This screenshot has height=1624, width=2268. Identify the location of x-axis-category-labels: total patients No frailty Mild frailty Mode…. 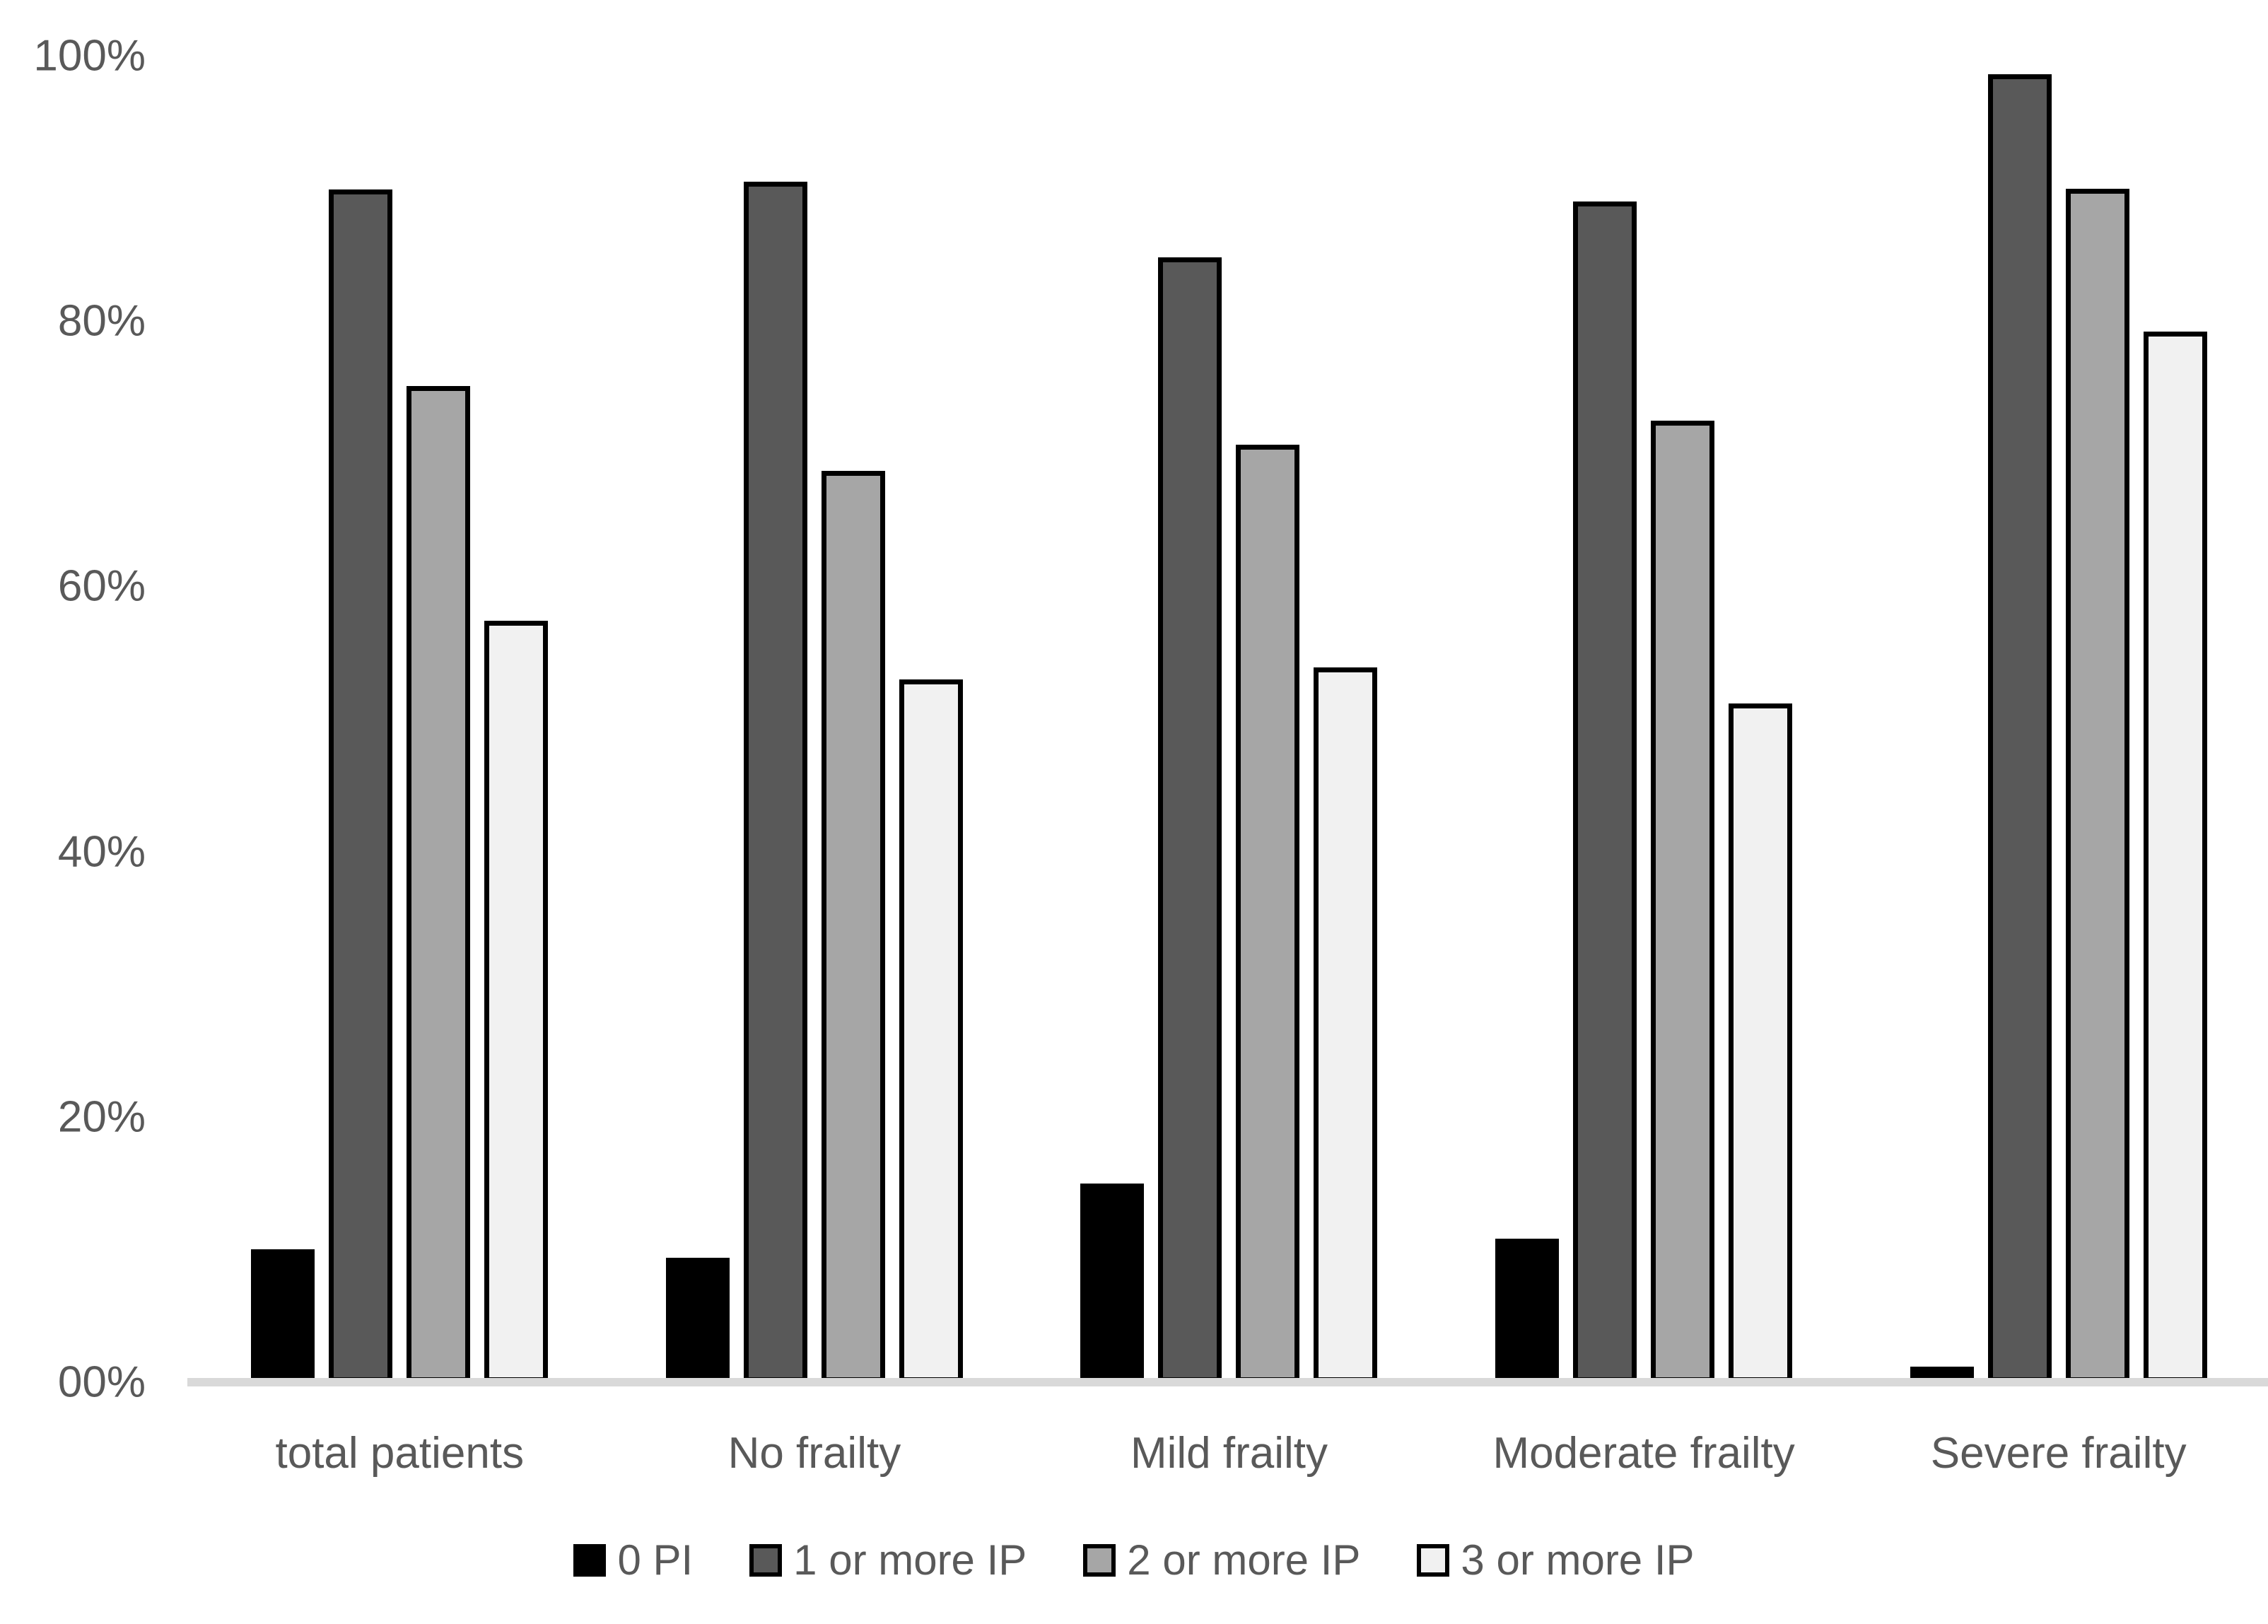
(1229, 1453).